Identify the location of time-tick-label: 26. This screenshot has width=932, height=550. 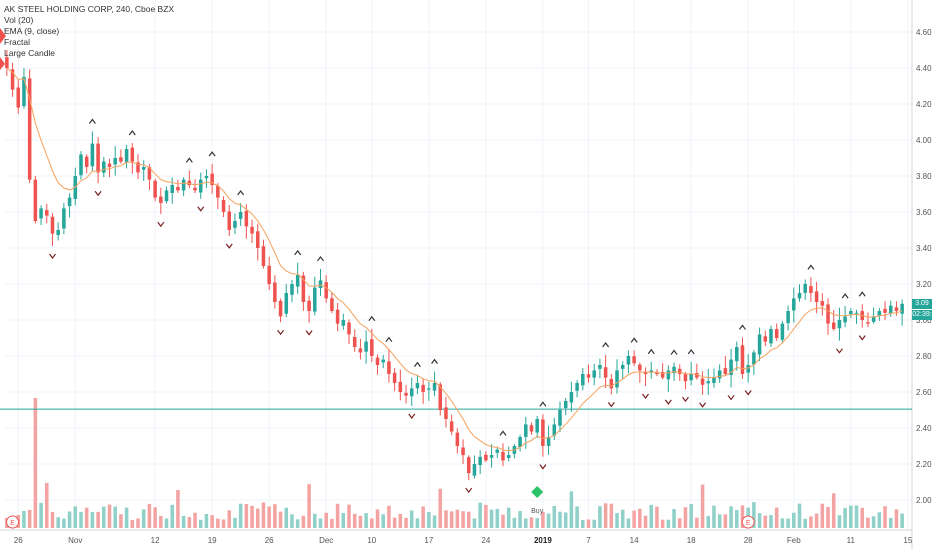
(269, 540).